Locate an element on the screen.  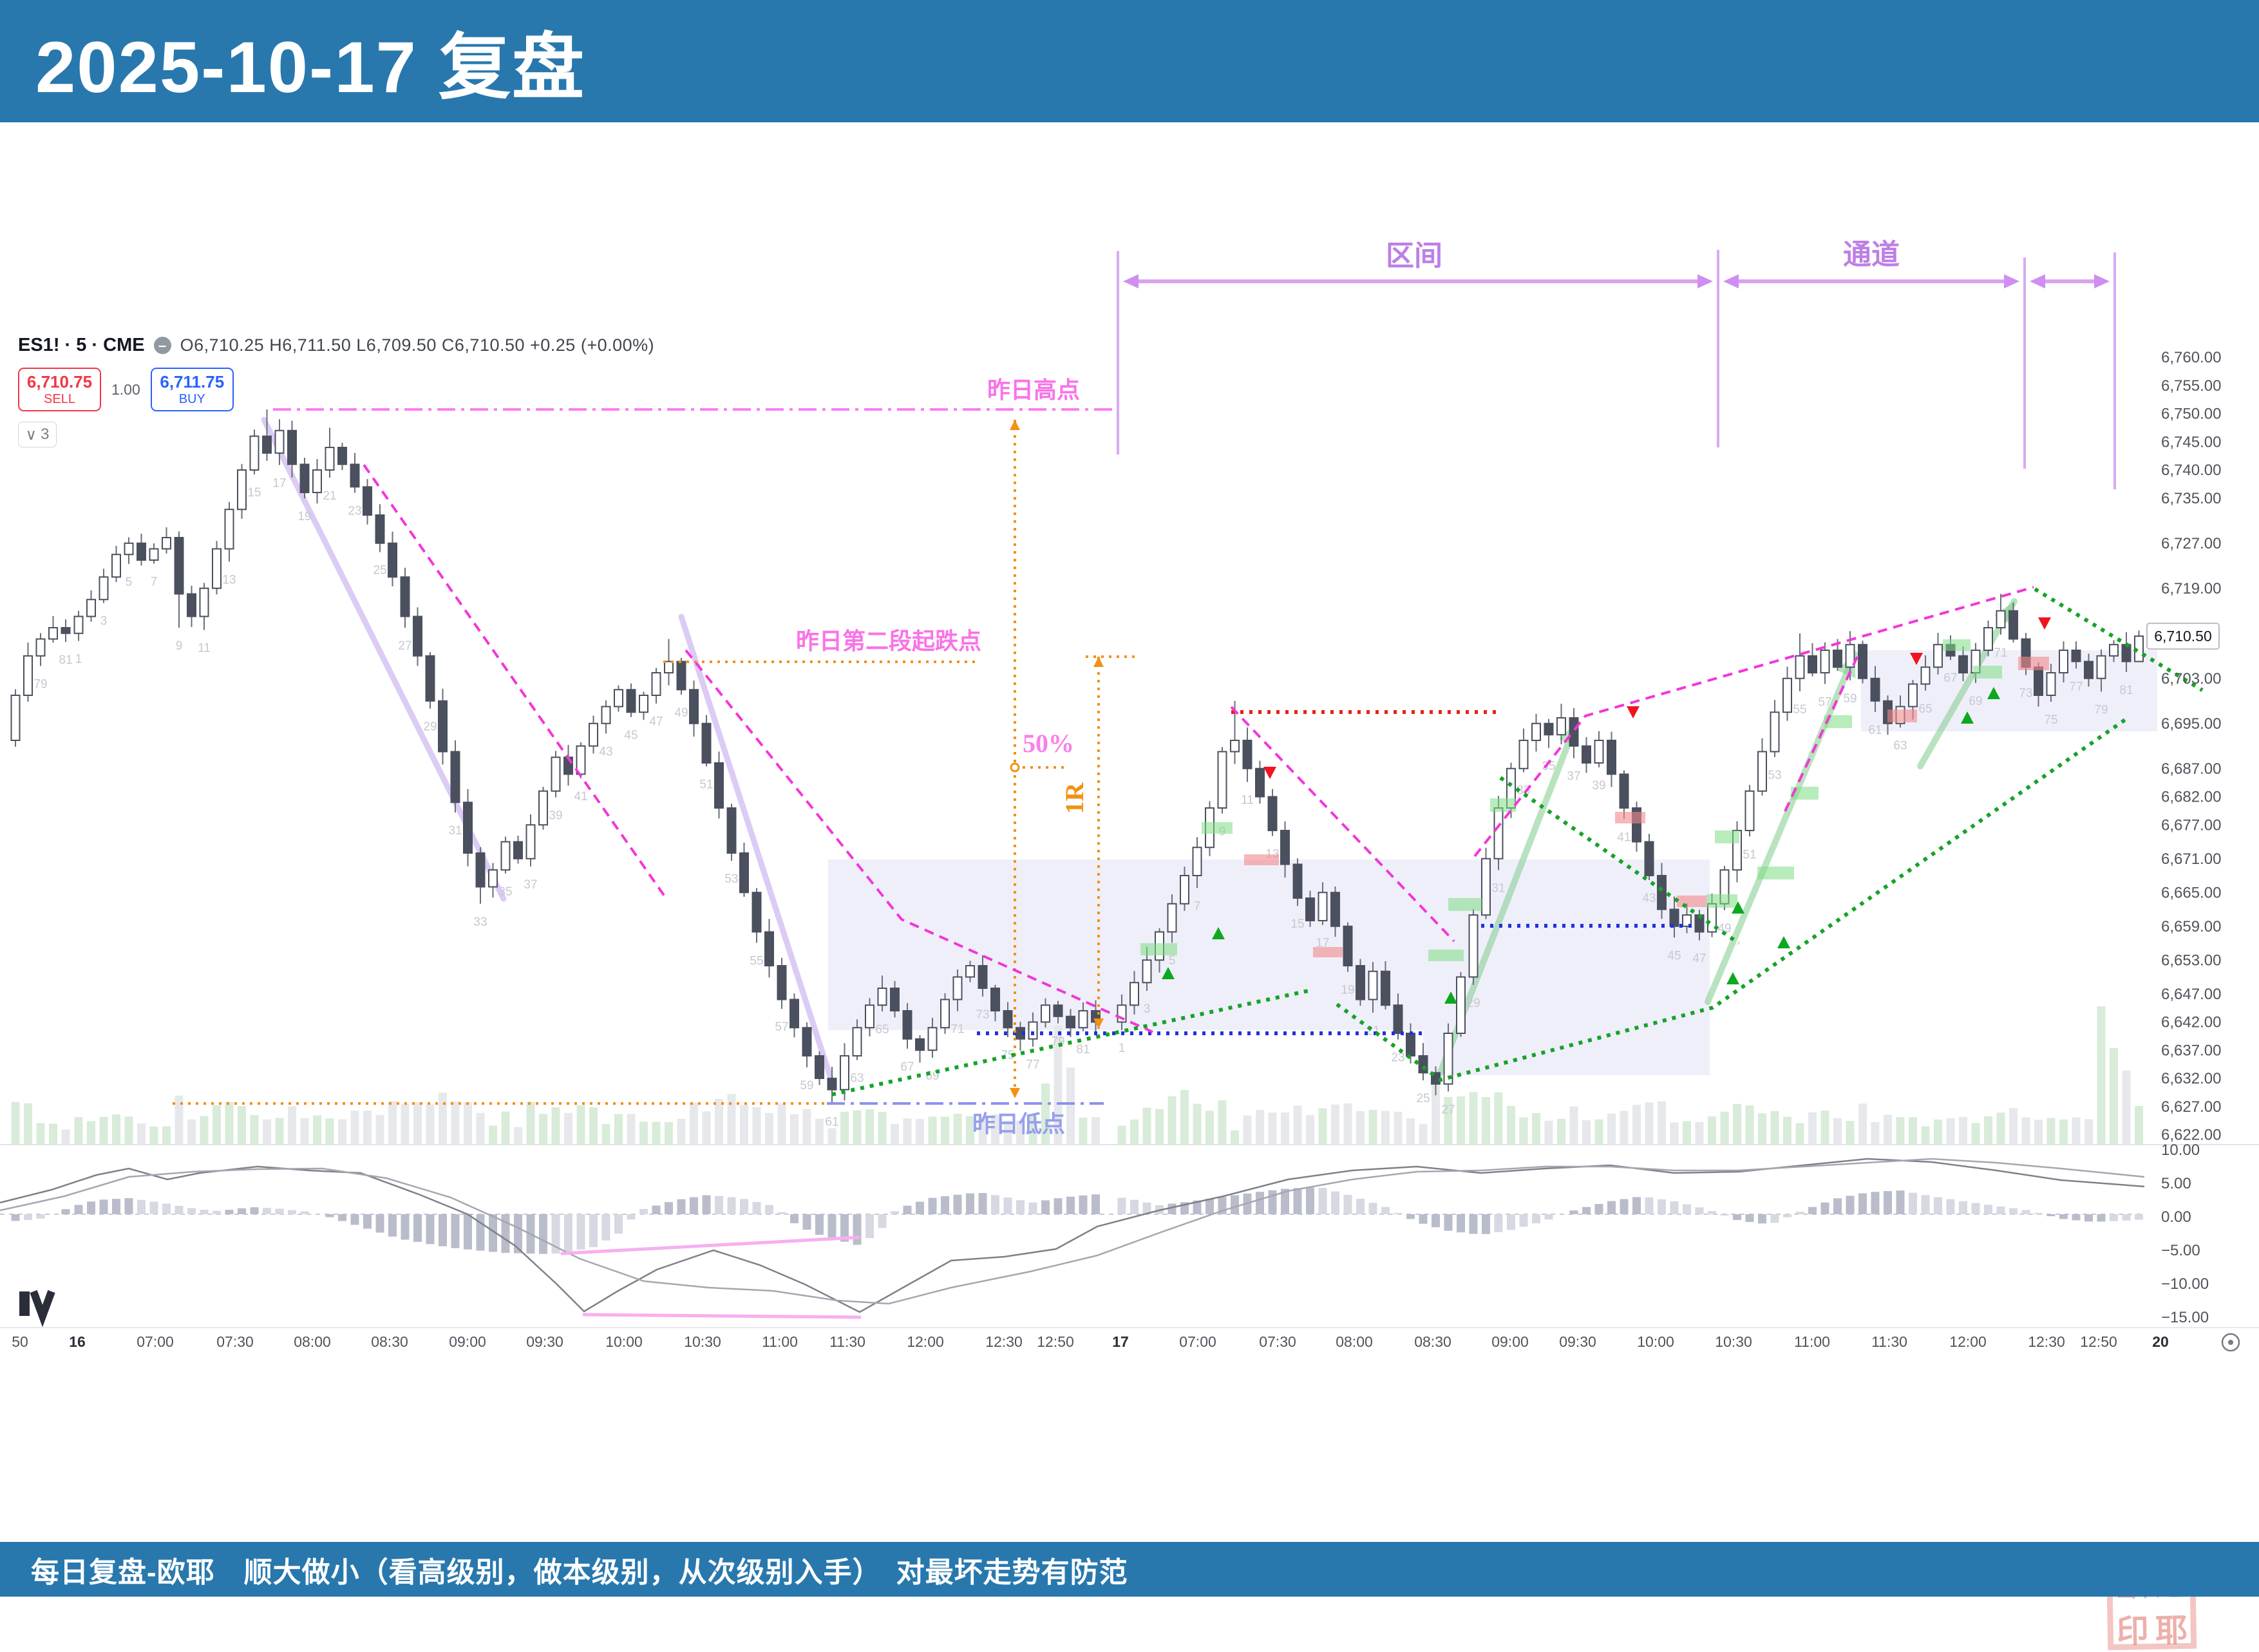
svg-text: 6,659.00 is located at coordinates (2191, 926).